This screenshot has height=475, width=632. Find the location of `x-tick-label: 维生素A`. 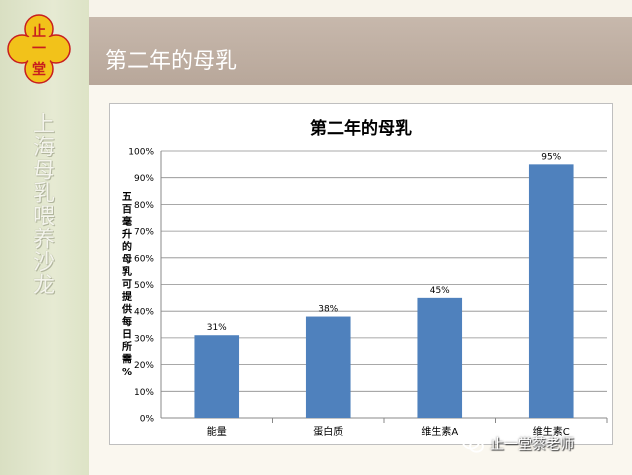

x-tick-label: 维生素A is located at coordinates (439, 431).